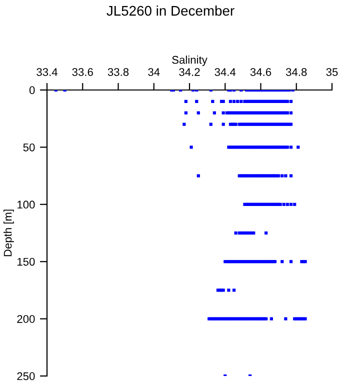 The image size is (341, 384). What do you see at coordinates (26, 376) in the screenshot?
I see `y-tick-label: 250` at bounding box center [26, 376].